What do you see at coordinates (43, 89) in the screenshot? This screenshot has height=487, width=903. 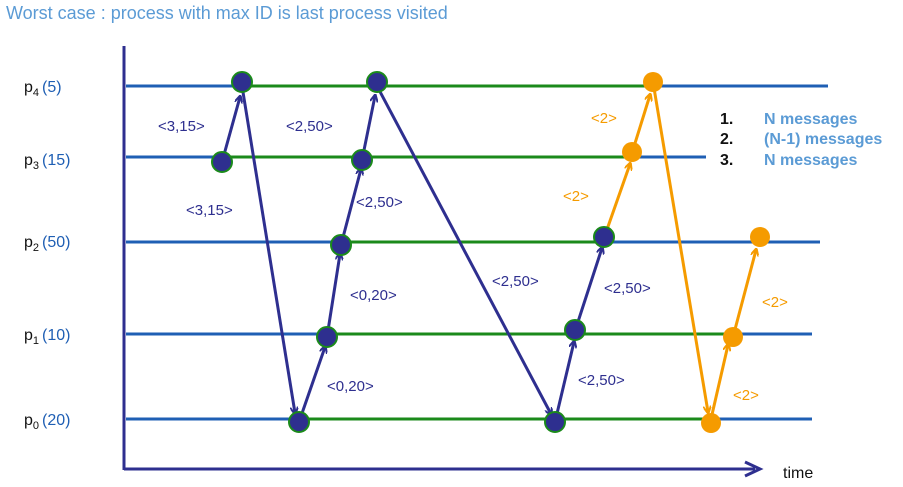 I see `process-label-p4: p4 (5)` at bounding box center [43, 89].